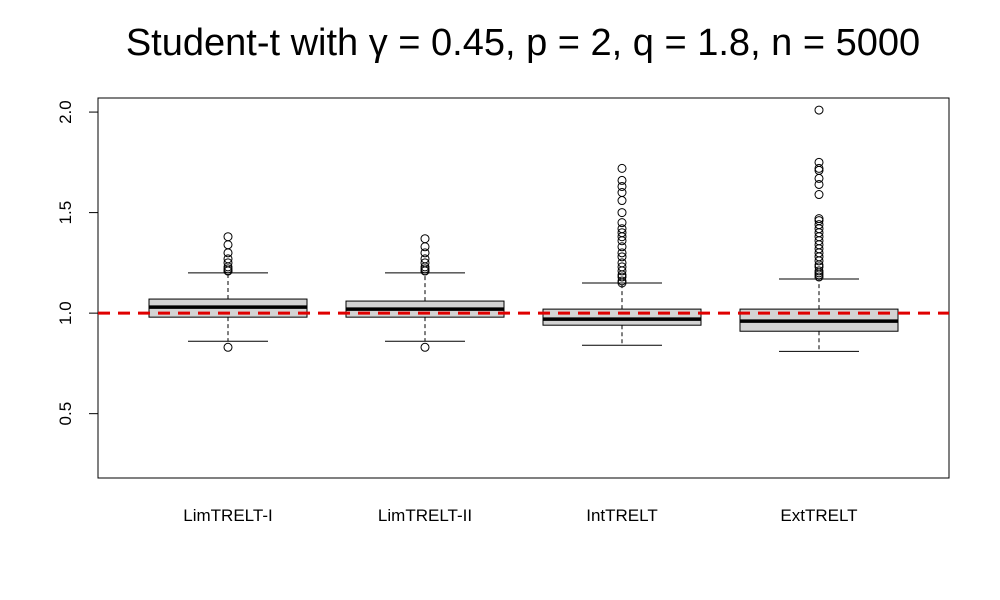  I want to click on box-inttrelt, so click(622, 254).